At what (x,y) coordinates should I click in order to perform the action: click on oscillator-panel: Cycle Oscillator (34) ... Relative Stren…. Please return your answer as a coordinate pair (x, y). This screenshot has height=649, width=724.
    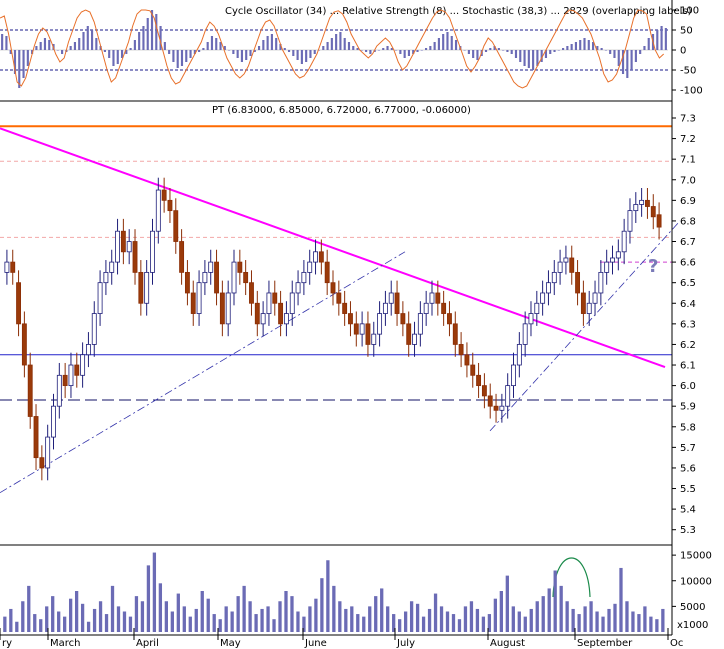
    Looking at the image, I should click on (351, 51).